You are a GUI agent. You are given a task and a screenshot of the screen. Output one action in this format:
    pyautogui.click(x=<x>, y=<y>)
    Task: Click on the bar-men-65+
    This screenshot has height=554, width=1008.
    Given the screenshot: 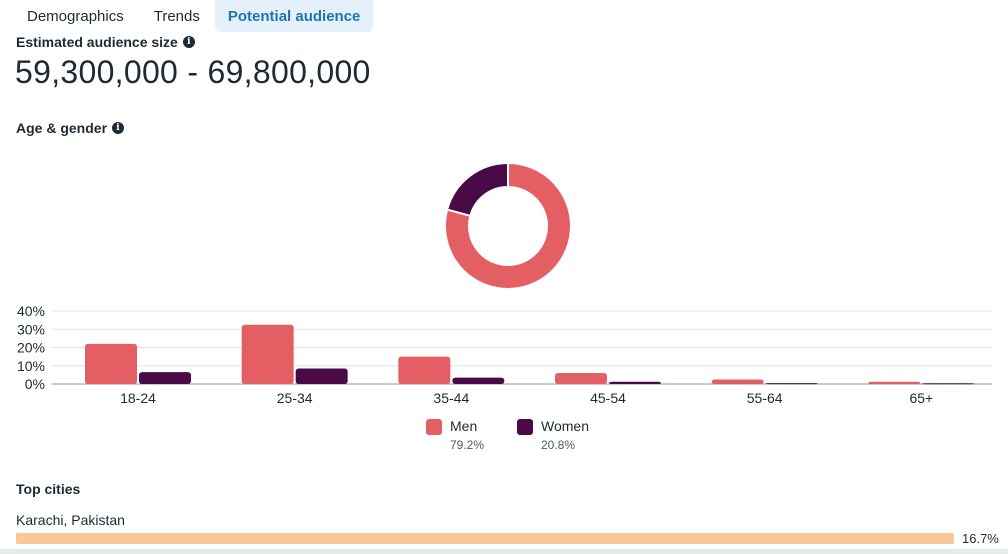 What is the action you would take?
    pyautogui.click(x=894, y=382)
    